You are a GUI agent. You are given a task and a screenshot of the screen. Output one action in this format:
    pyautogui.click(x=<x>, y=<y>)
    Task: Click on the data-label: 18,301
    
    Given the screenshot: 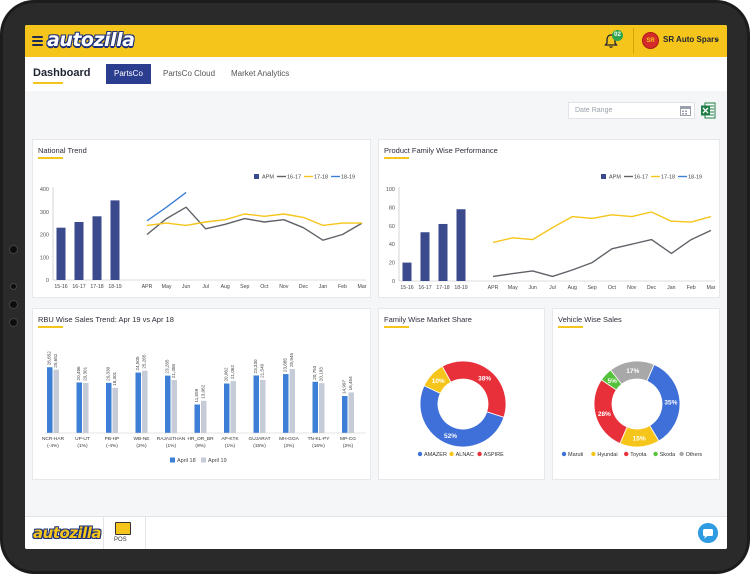 What is the action you would take?
    pyautogui.click(x=114, y=378)
    